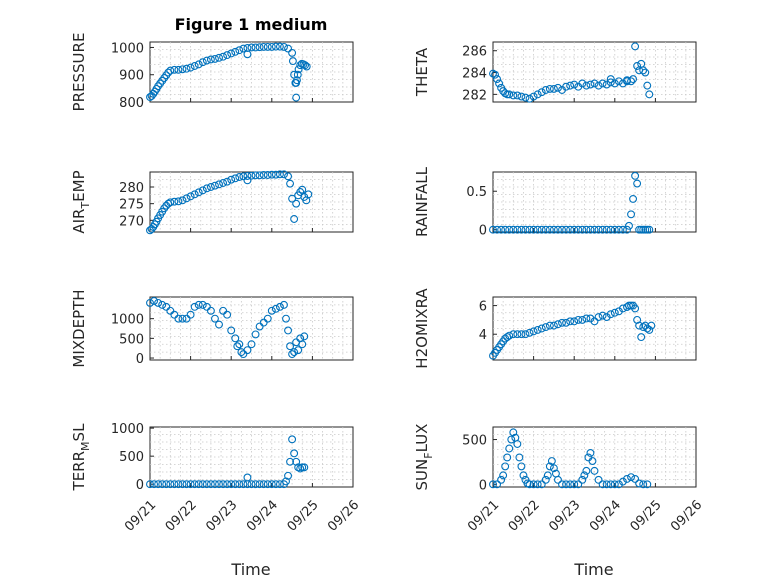  I want to click on y-tick-label: 284, so click(474, 74).